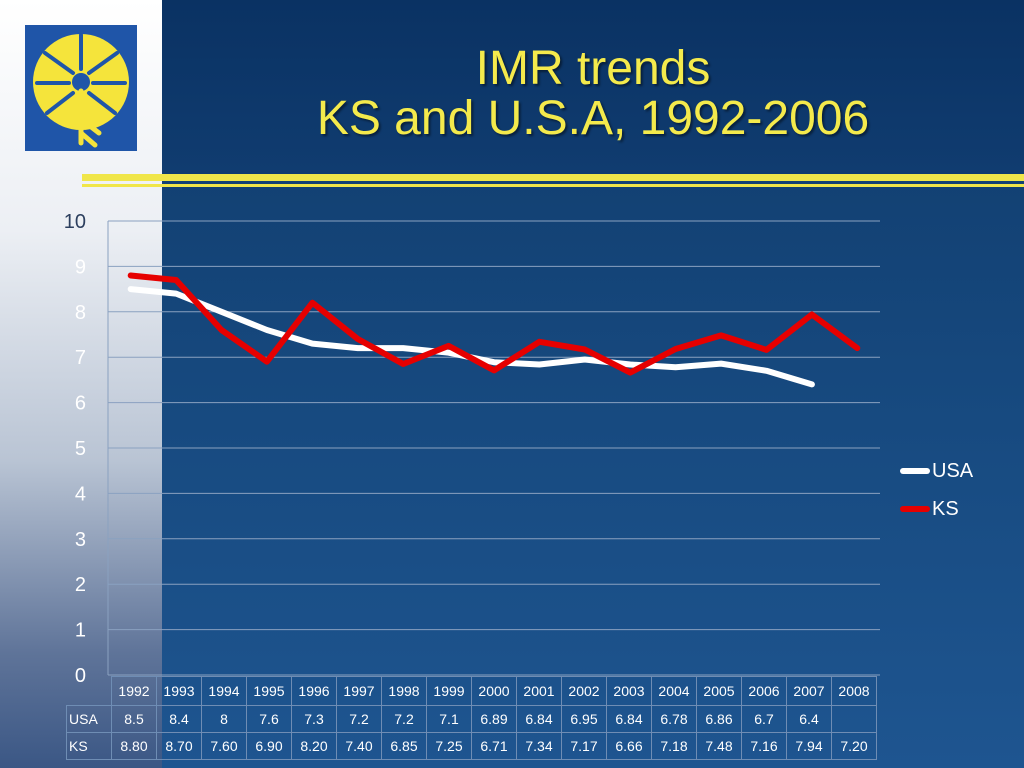 The width and height of the screenshot is (1024, 768). I want to click on data-label: 6.66, so click(629, 746).